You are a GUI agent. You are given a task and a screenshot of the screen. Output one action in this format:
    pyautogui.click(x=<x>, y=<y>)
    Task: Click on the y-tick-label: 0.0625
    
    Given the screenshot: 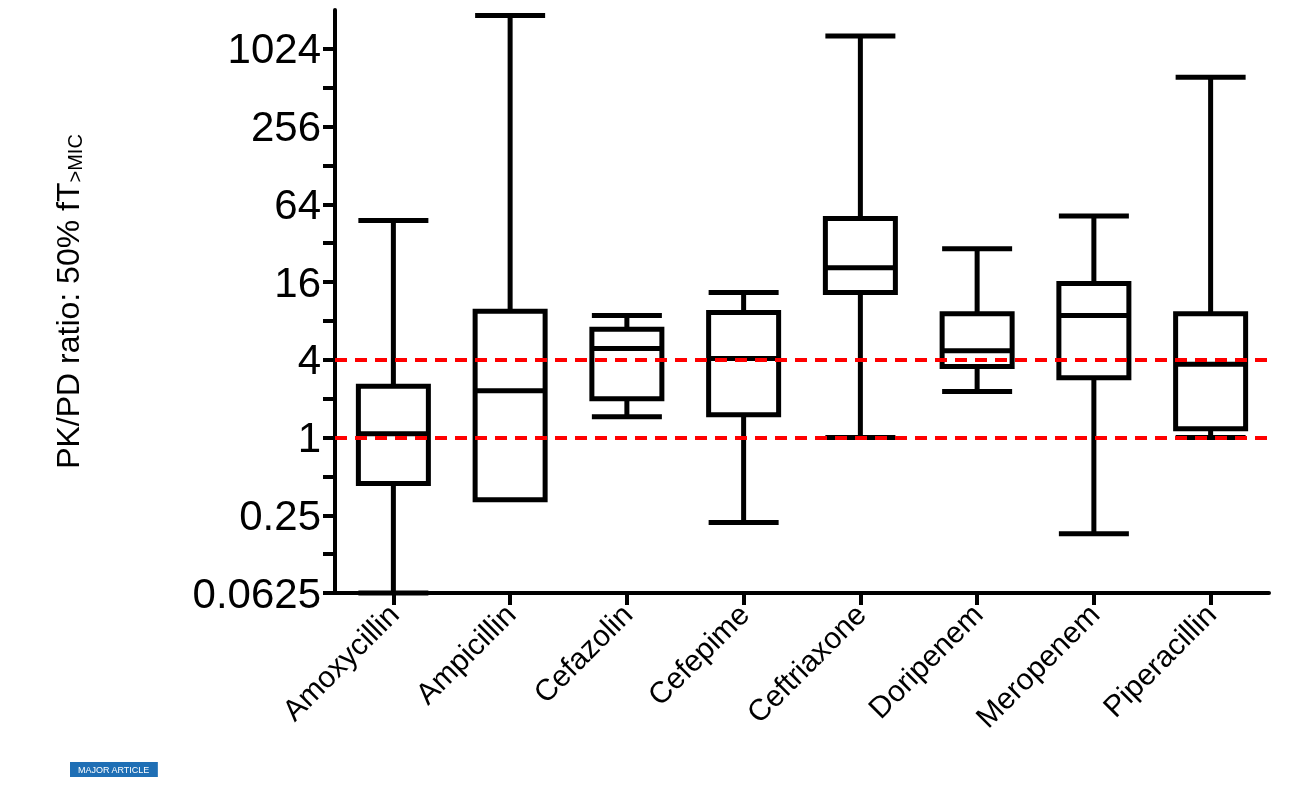 What is the action you would take?
    pyautogui.click(x=256, y=593)
    